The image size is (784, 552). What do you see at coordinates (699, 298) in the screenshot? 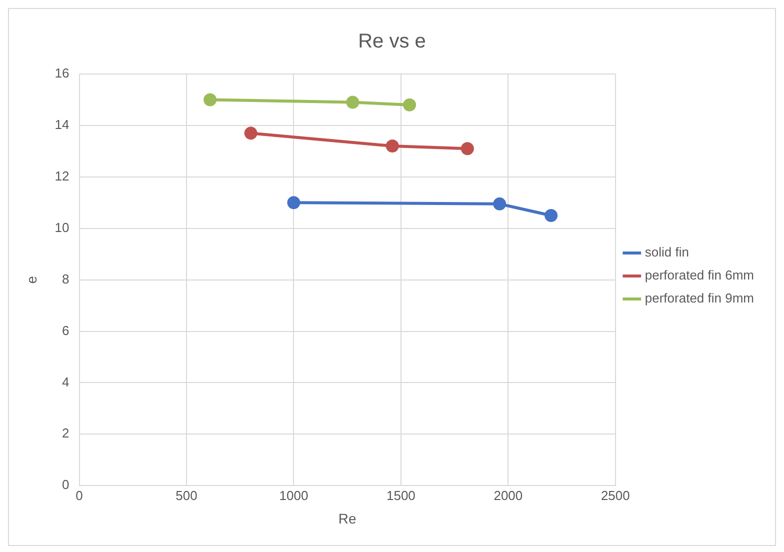
I see `legend-label: perforated fin 9mm` at bounding box center [699, 298].